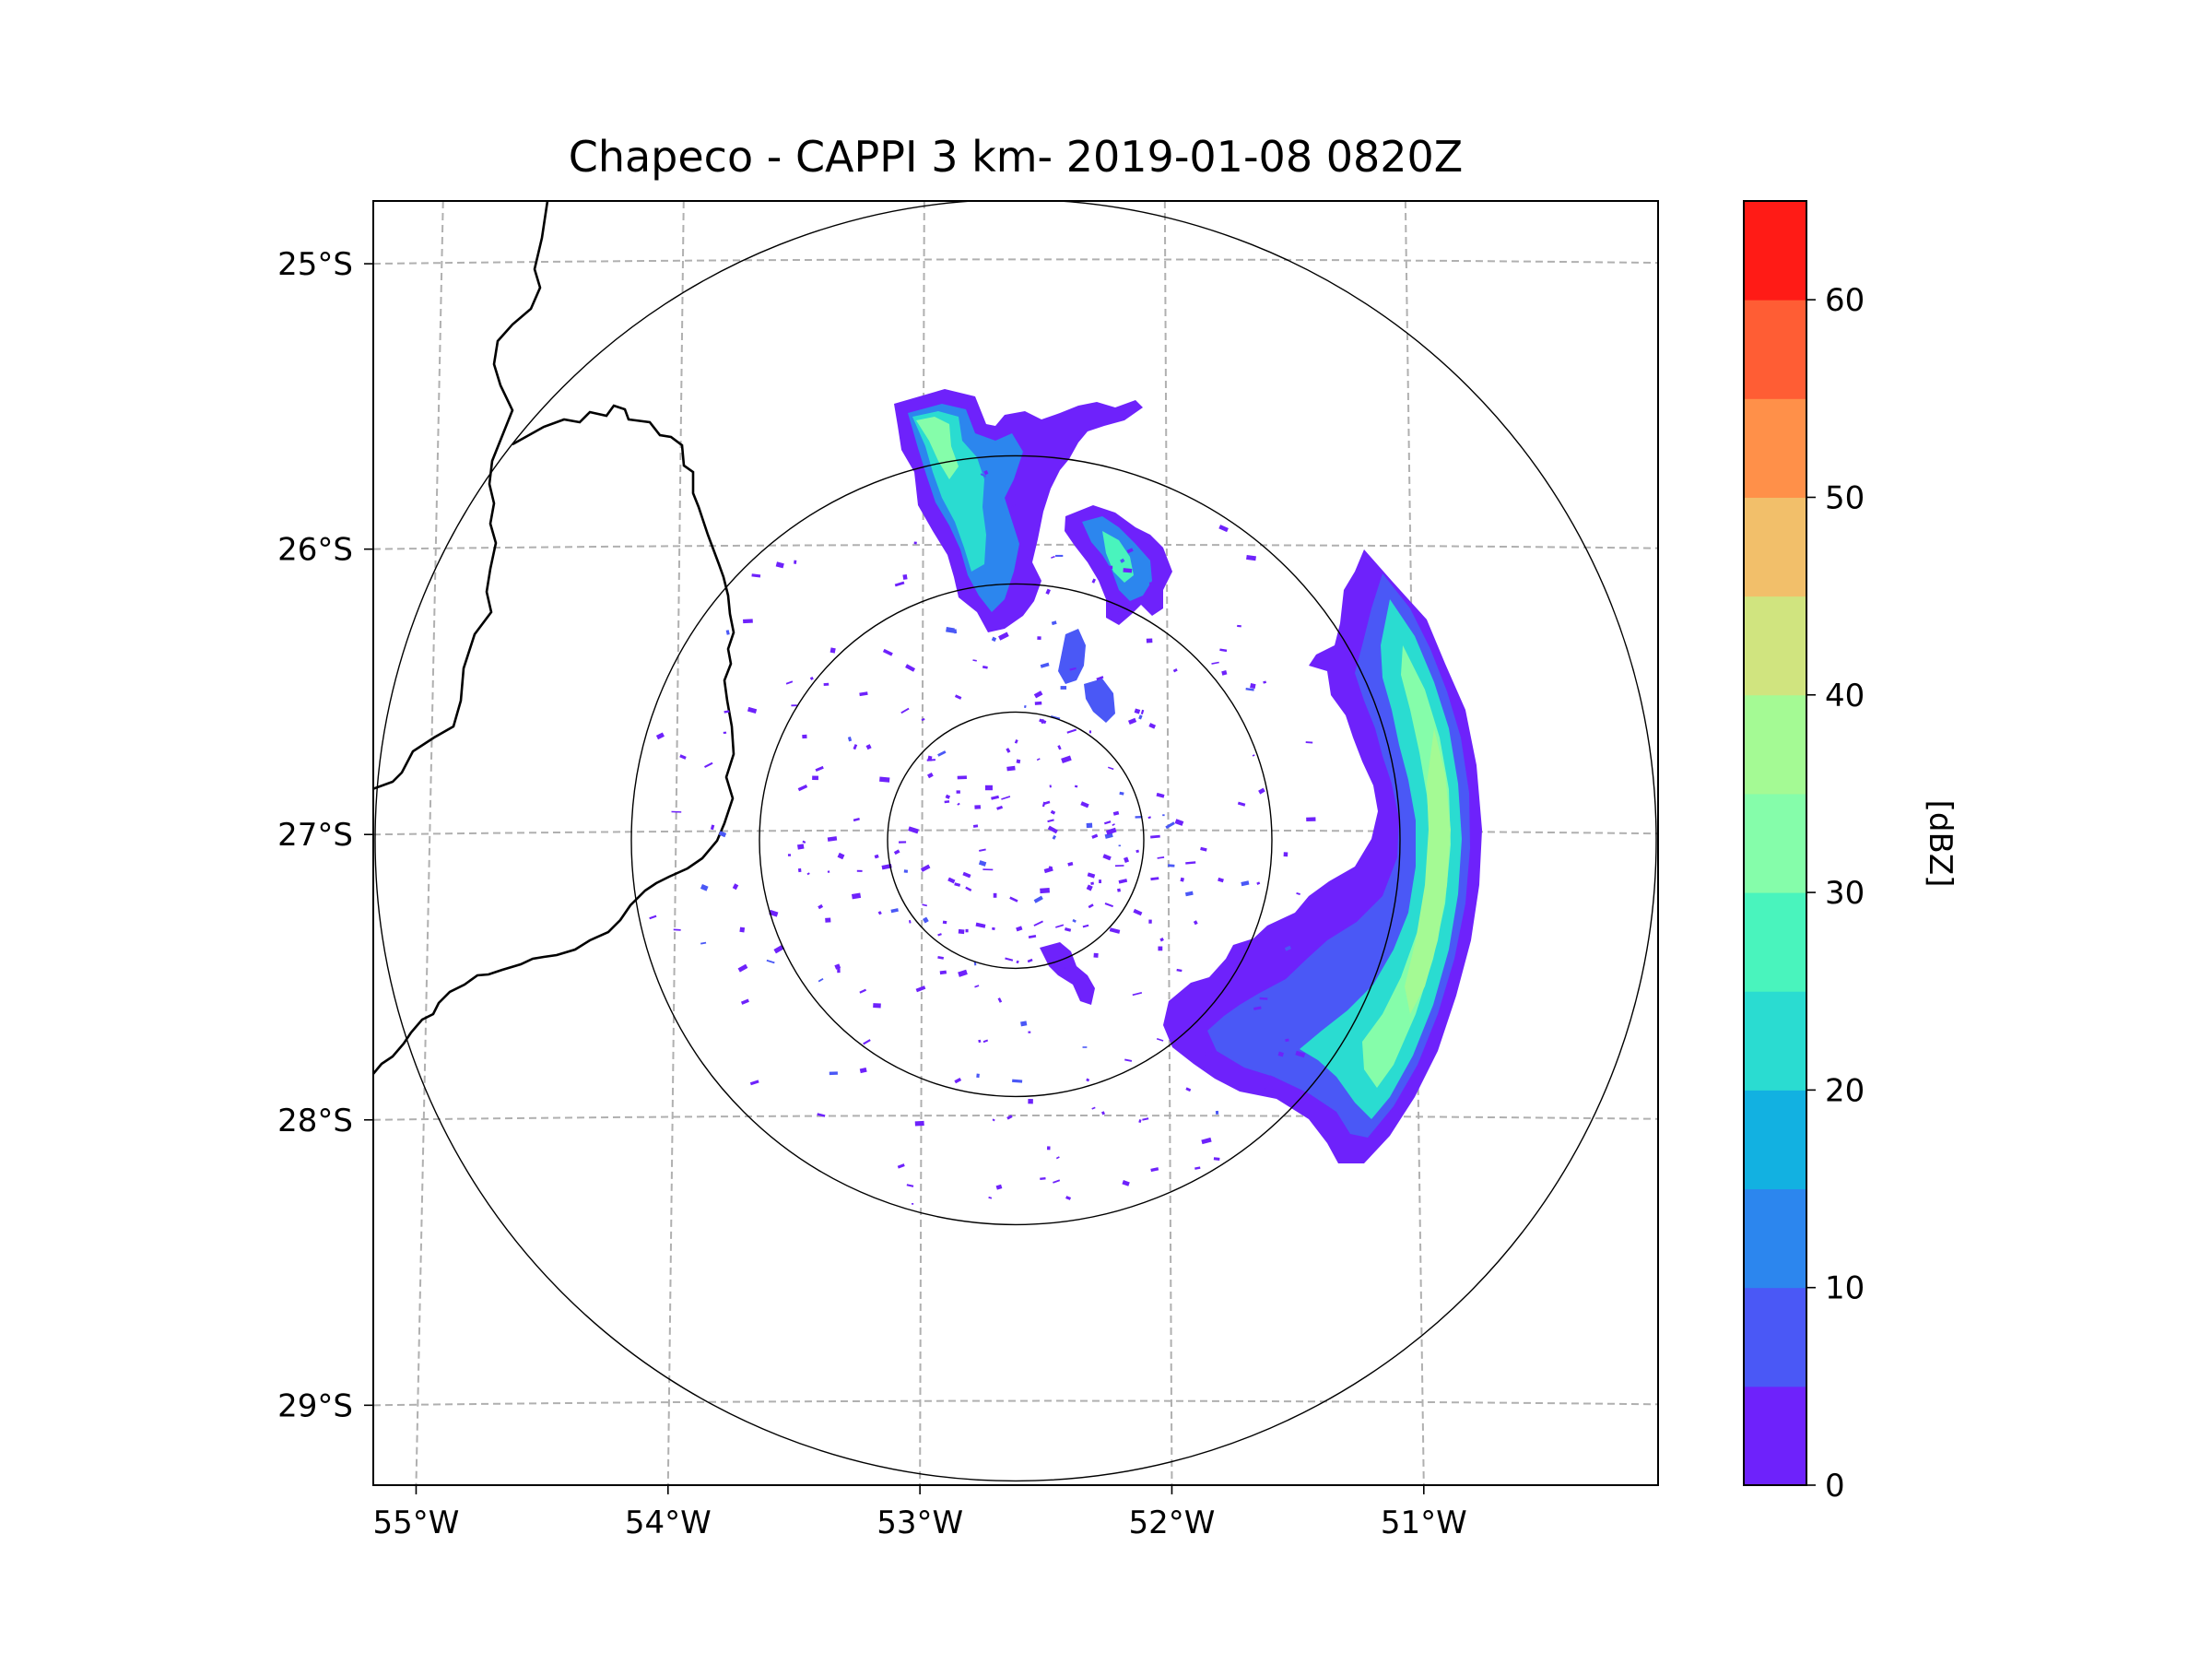 Image resolution: width=2212 pixels, height=1664 pixels. What do you see at coordinates (315, 1405) in the screenshot?
I see `y-tick-label: 29°S` at bounding box center [315, 1405].